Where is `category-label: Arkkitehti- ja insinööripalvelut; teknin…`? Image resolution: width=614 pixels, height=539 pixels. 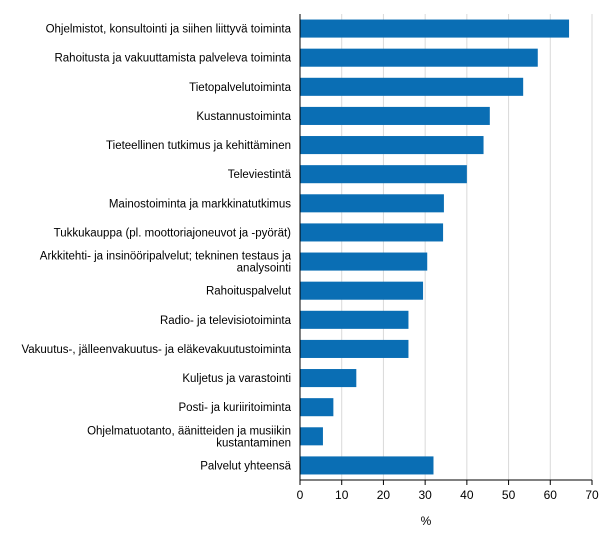 category-label: Arkkitehti- ja insinööripalvelut; teknin… is located at coordinates (166, 257).